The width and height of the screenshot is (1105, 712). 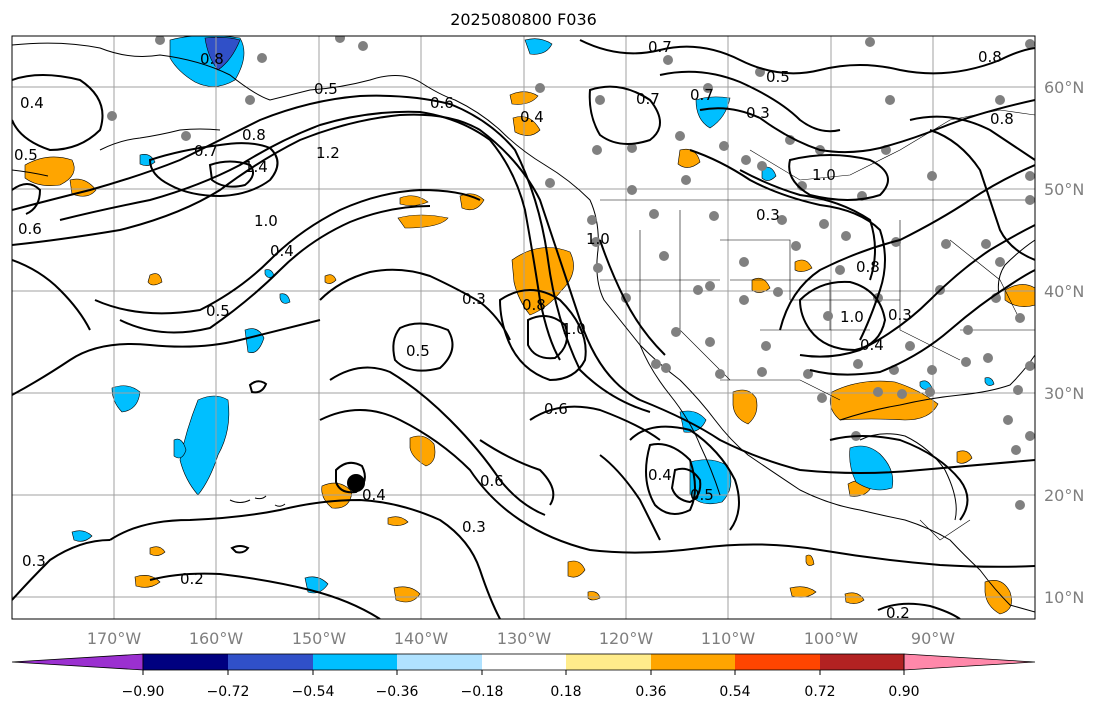 I want to click on lat-label: 20°N, so click(x=1064, y=495).